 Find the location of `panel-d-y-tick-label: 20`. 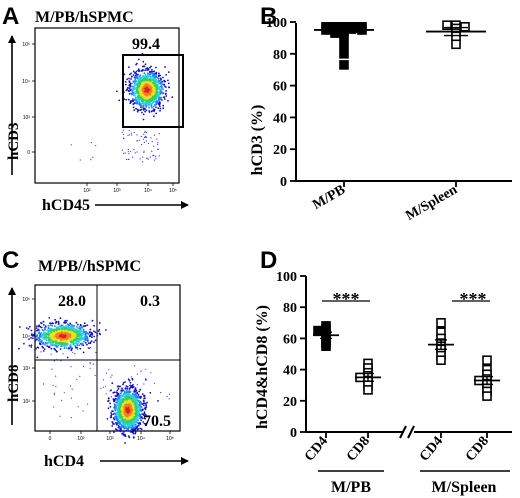

panel-d-y-tick-label: 20 is located at coordinates (290, 402).